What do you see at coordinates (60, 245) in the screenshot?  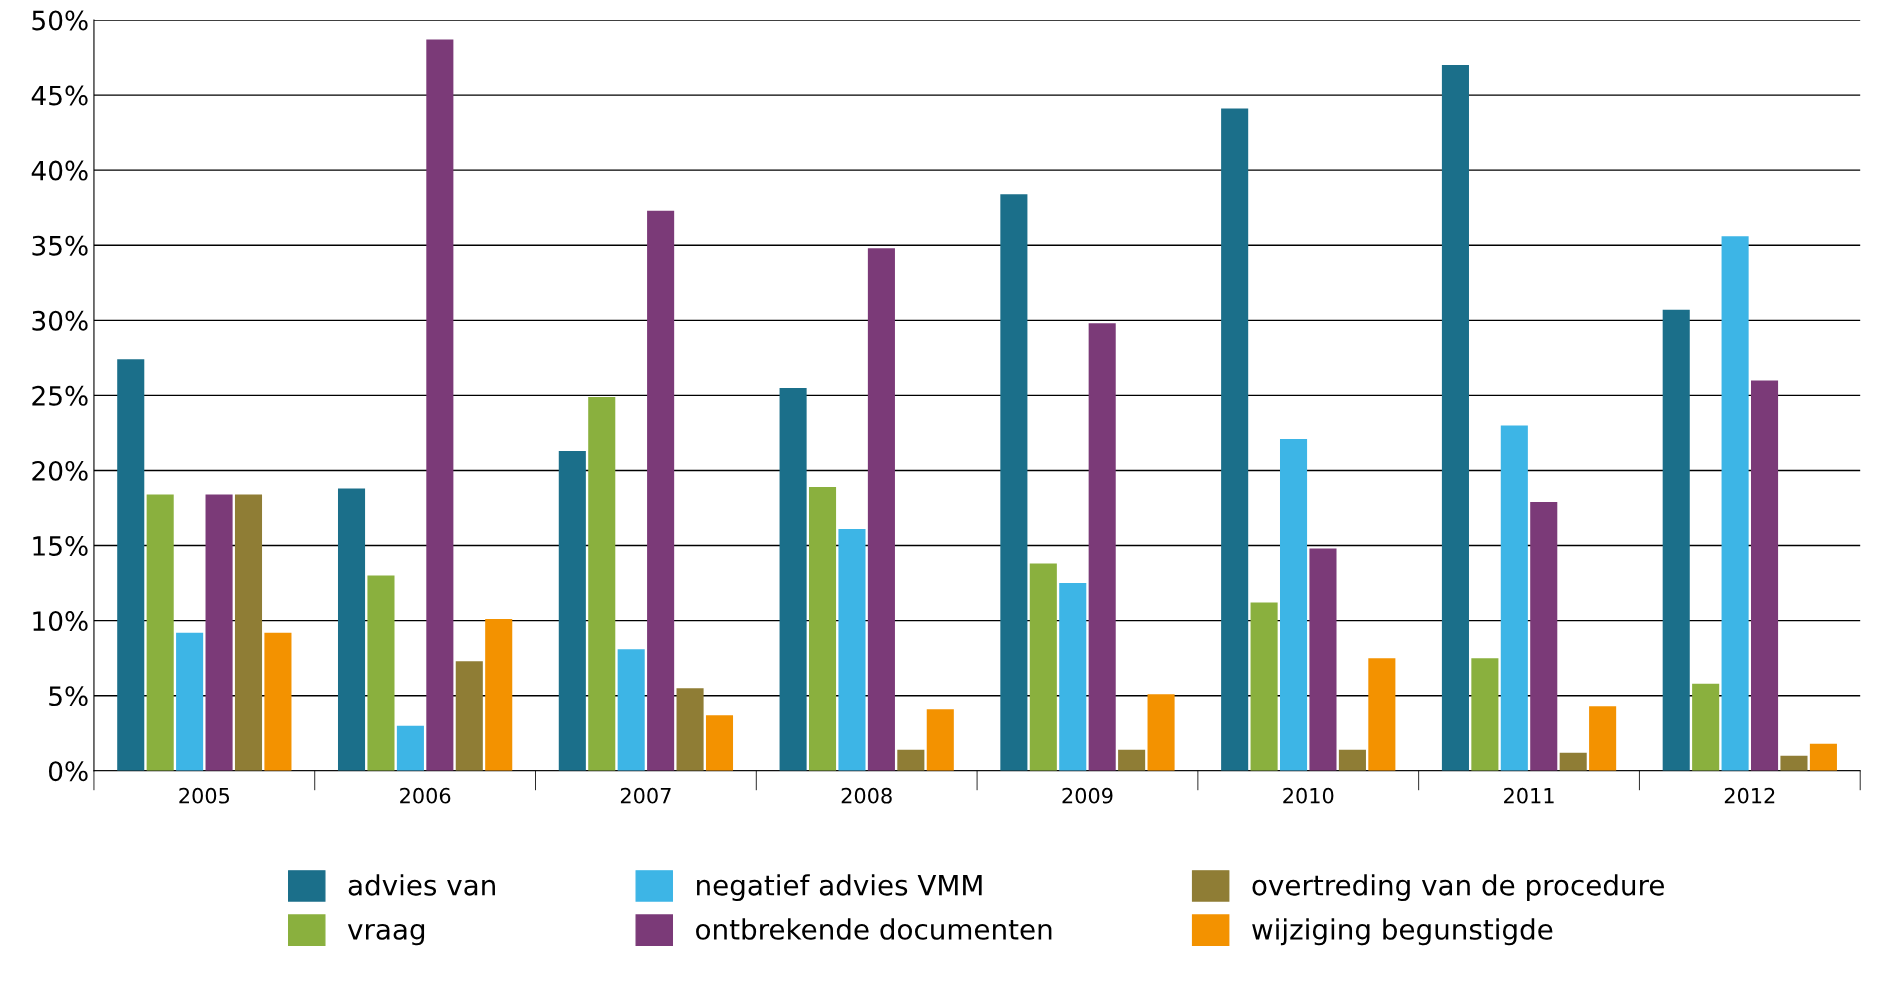 I see `y-tick-label: 35%` at bounding box center [60, 245].